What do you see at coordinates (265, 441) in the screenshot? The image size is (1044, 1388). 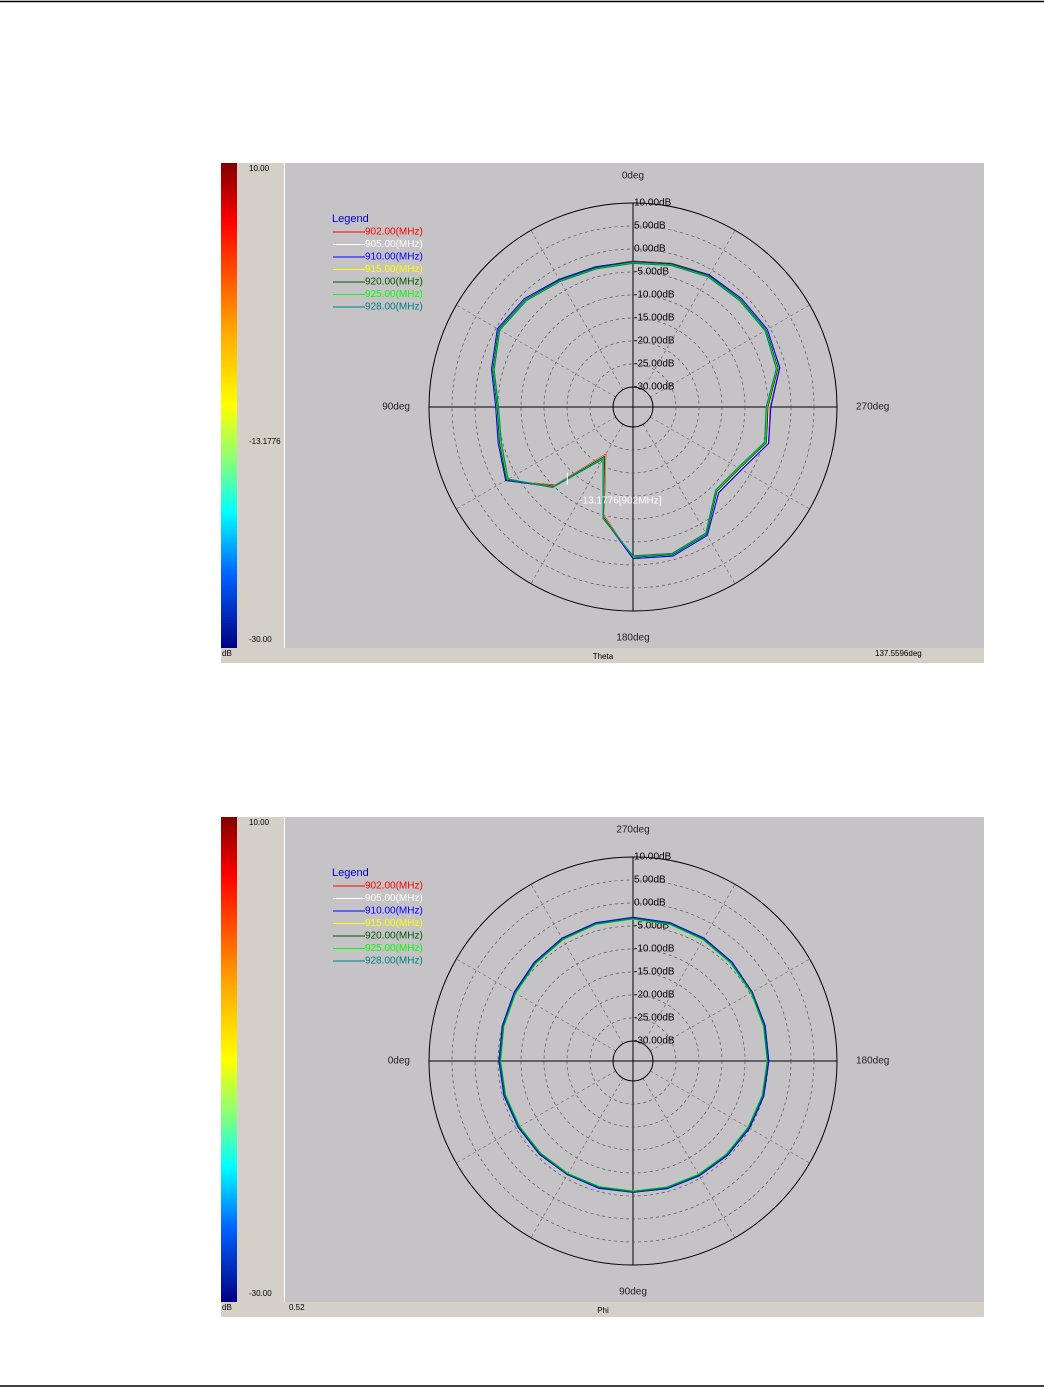 I see `colorbar-tick-label: -13.1776` at bounding box center [265, 441].